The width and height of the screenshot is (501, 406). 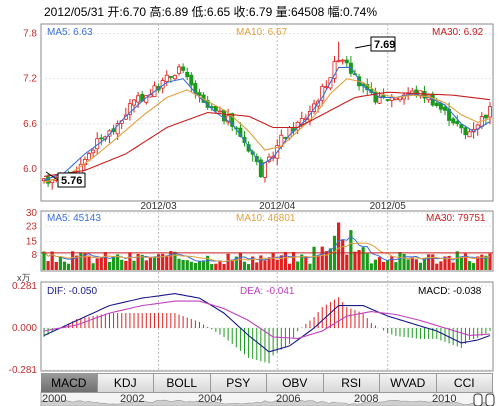 What do you see at coordinates (384, 45) in the screenshot?
I see `max-callout-label: 7.69` at bounding box center [384, 45].